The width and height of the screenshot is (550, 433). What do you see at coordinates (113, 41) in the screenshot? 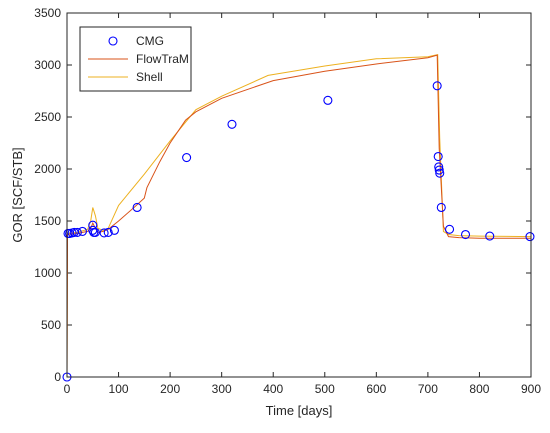
I see `legend-marker-cmg` at bounding box center [113, 41].